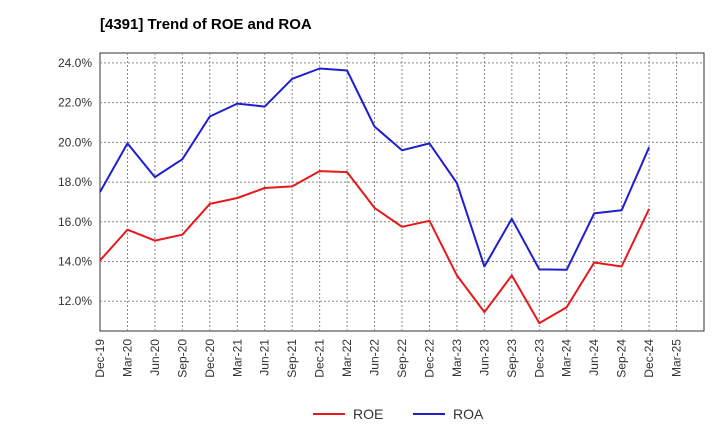  Describe the element at coordinates (512, 358) in the screenshot. I see `x-tick-label: Sep-23` at that location.